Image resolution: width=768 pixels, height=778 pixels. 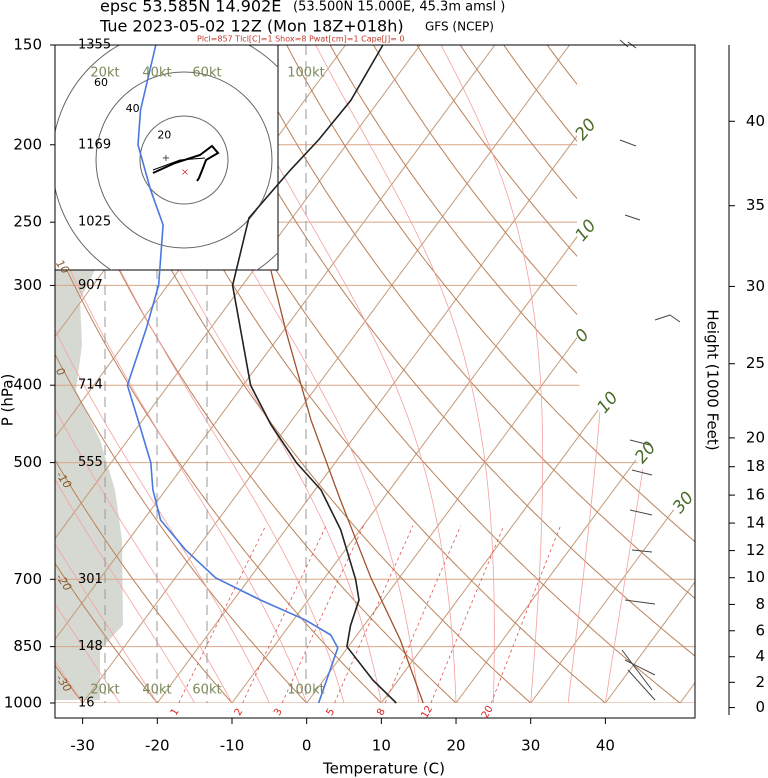 I want to click on y-tick-label: 500, so click(x=27, y=462).